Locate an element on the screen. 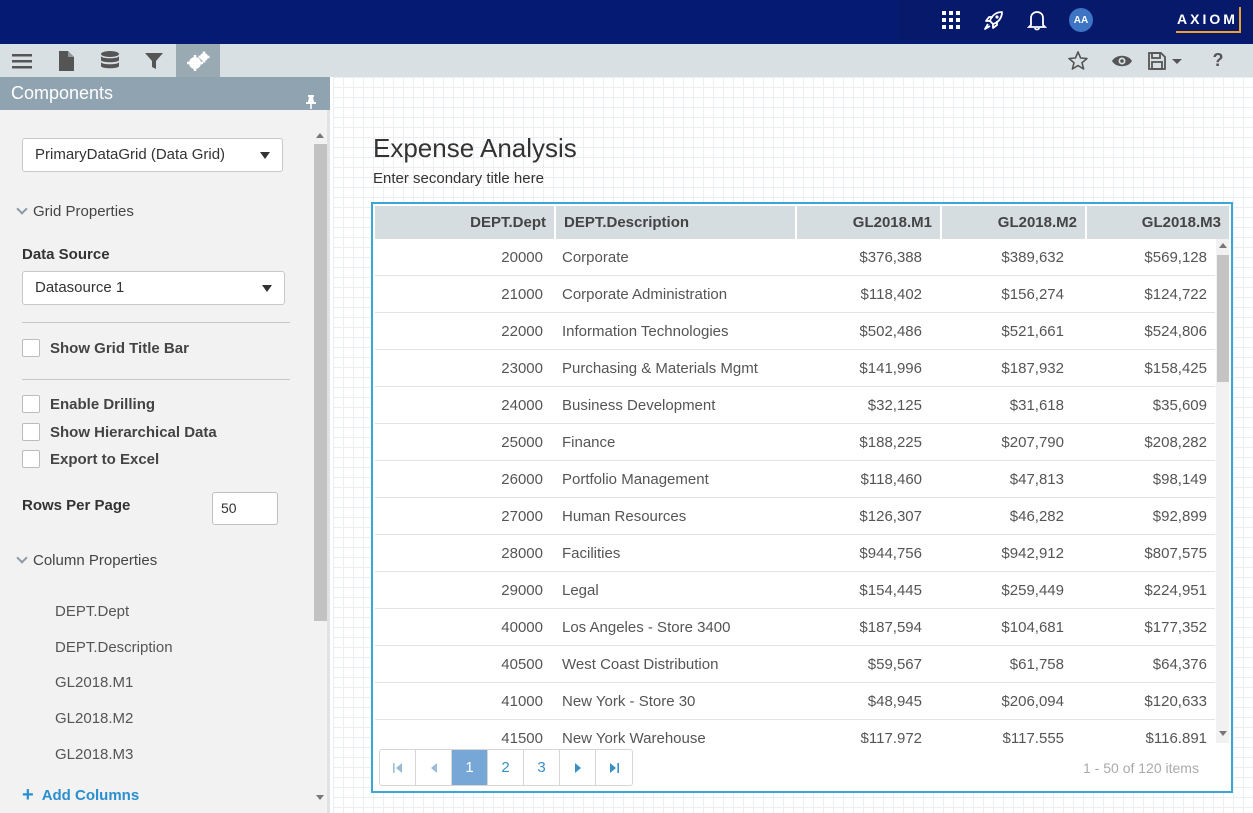 This screenshot has width=1253, height=813. cell-m1: $32,125 is located at coordinates (894, 405).